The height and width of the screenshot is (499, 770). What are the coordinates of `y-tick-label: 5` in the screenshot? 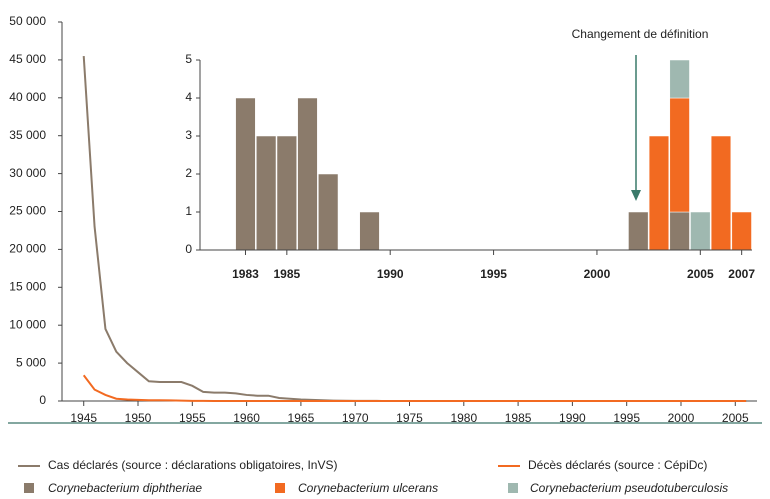 It's located at (188, 59).